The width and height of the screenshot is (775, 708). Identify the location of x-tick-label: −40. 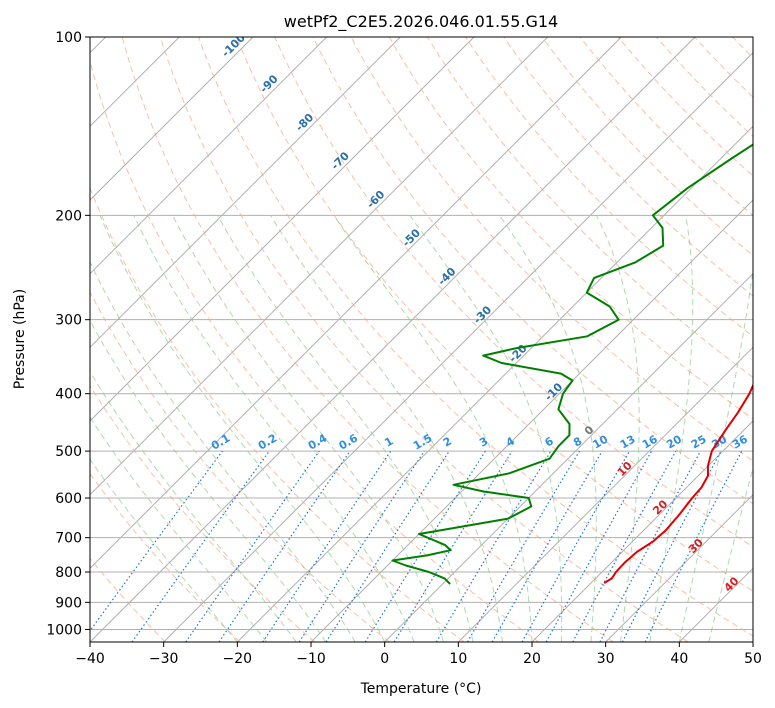
(90, 659).